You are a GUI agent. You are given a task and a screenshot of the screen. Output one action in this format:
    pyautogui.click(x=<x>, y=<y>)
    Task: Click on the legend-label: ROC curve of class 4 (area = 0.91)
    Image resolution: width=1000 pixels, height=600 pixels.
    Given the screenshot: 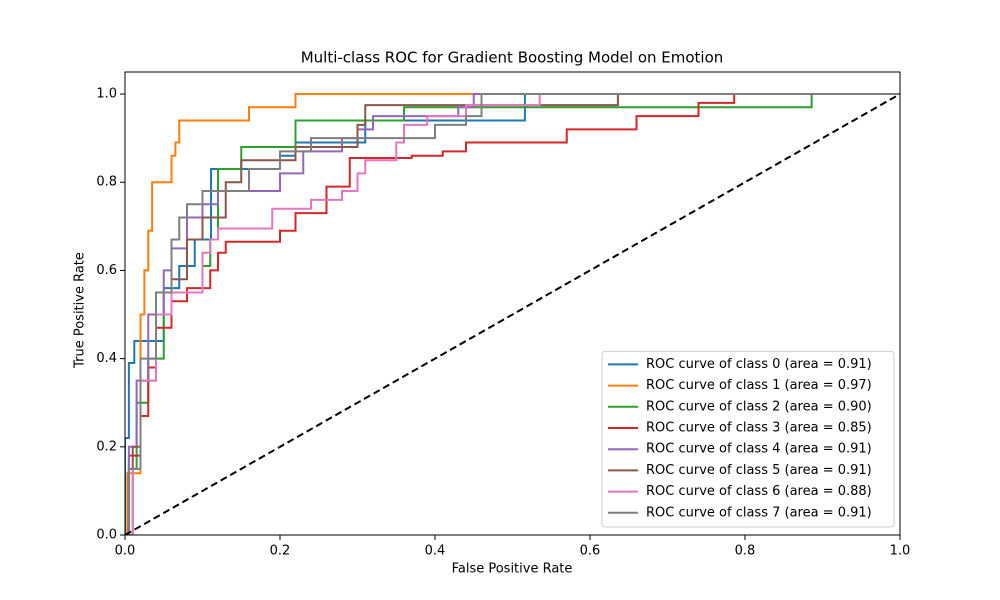 What is the action you would take?
    pyautogui.click(x=759, y=449)
    